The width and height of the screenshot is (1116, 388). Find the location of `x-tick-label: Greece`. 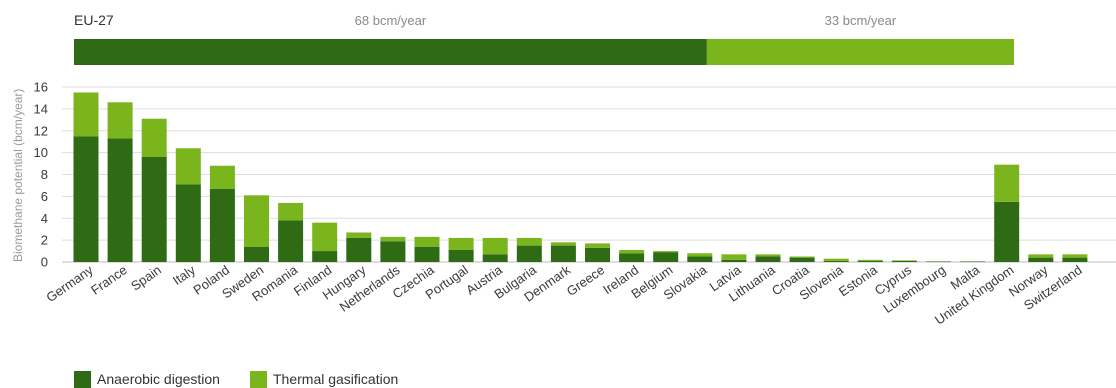

x-tick-label: Greece is located at coordinates (586, 280).